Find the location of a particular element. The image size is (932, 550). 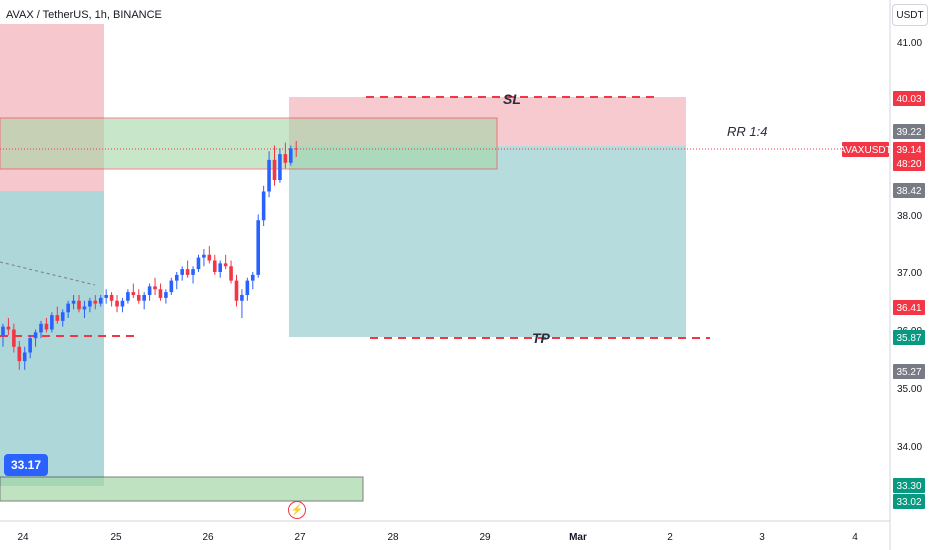

price-label: 48:20 is located at coordinates (908, 164).